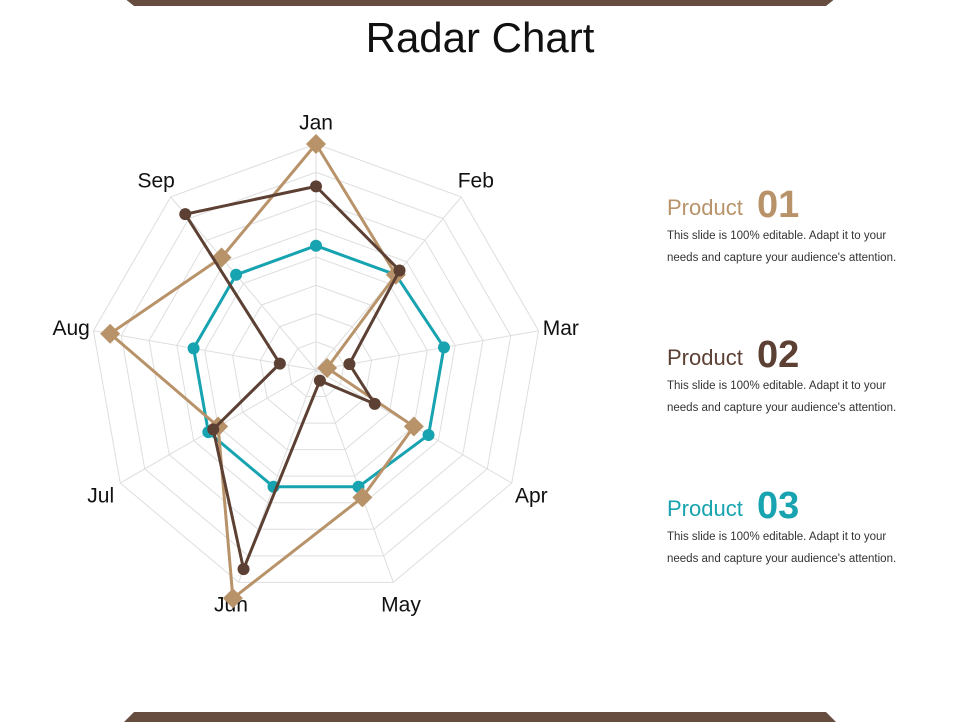  I want to click on top-bar-shape, so click(480, 3).